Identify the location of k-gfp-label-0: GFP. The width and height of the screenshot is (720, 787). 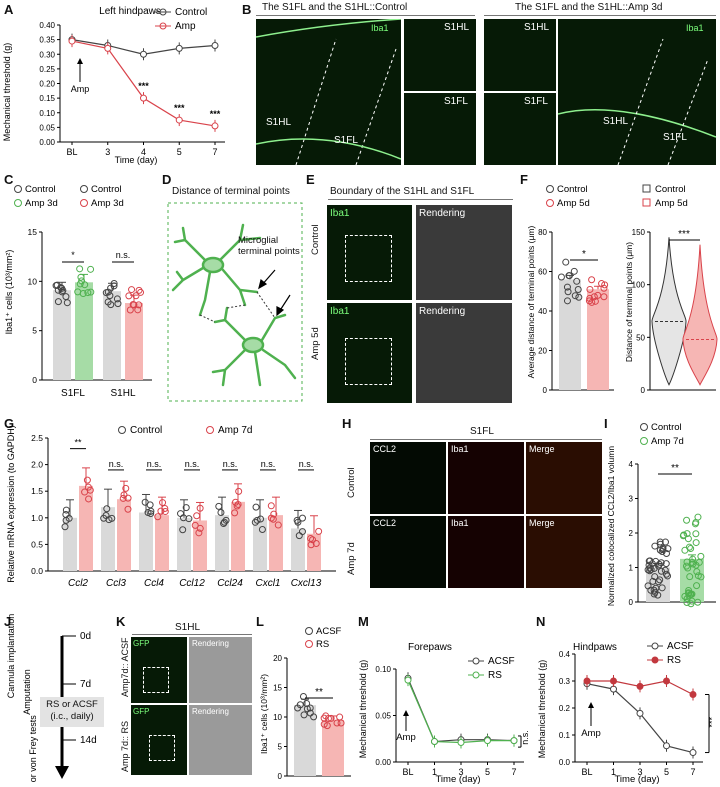
(141, 643).